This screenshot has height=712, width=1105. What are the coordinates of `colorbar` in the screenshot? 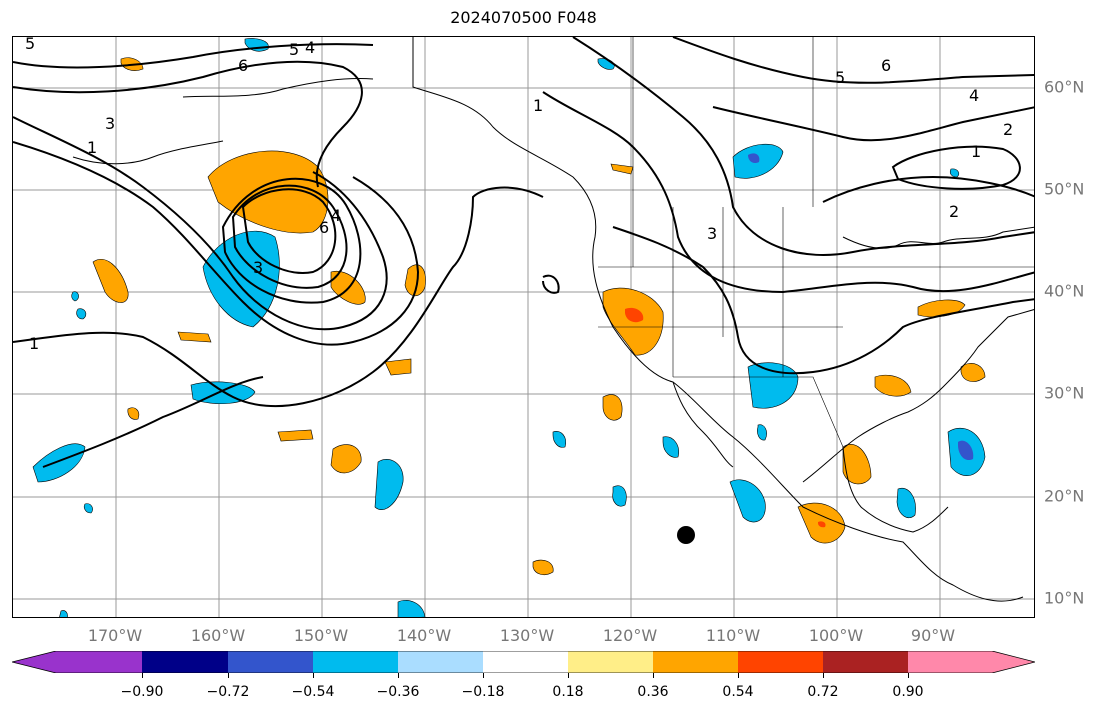 It's located at (523, 662).